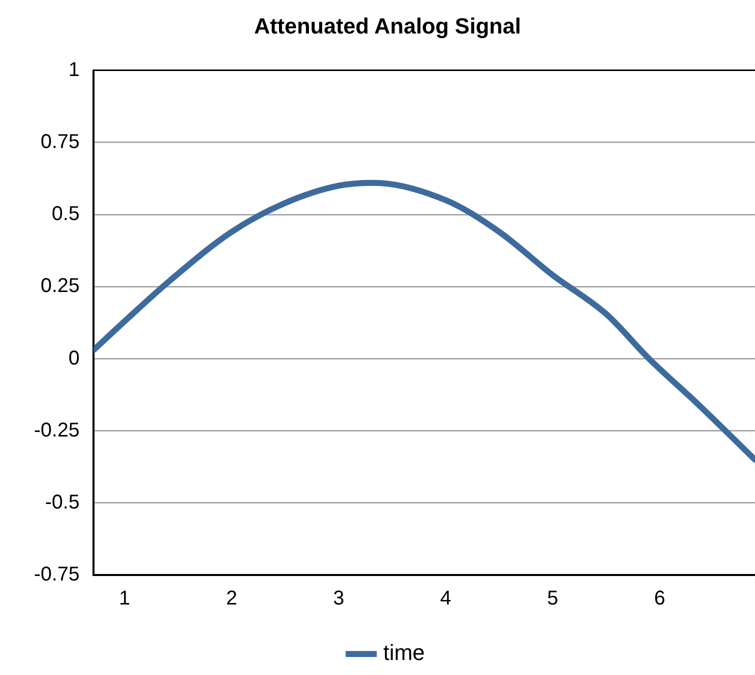 This screenshot has height=675, width=755. What do you see at coordinates (552, 599) in the screenshot?
I see `x-tick-label: 5` at bounding box center [552, 599].